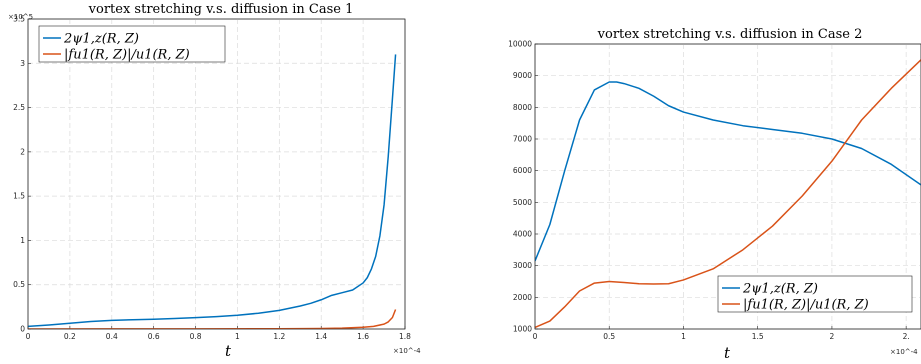 The image size is (921, 364). What do you see at coordinates (758, 336) in the screenshot?
I see `x-tick-label: 1.5` at bounding box center [758, 336].